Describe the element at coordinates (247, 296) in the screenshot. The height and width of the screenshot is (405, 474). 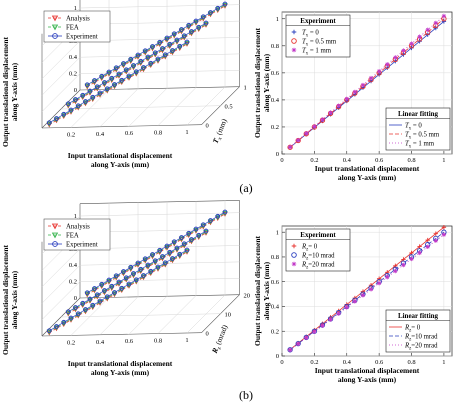
I see `z-tick-label: 20` at that location.